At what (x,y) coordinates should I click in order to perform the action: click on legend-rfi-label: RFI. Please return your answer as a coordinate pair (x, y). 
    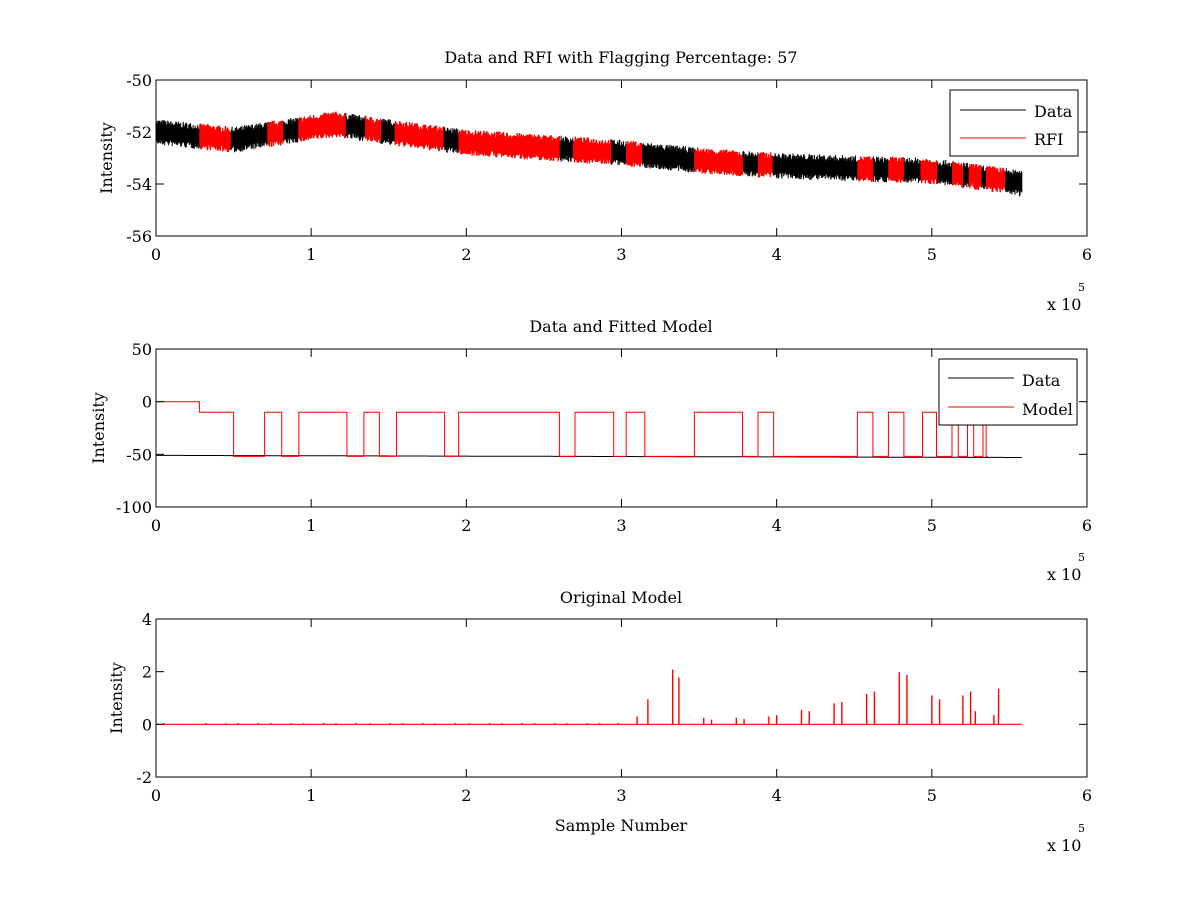
    Looking at the image, I should click on (1048, 139).